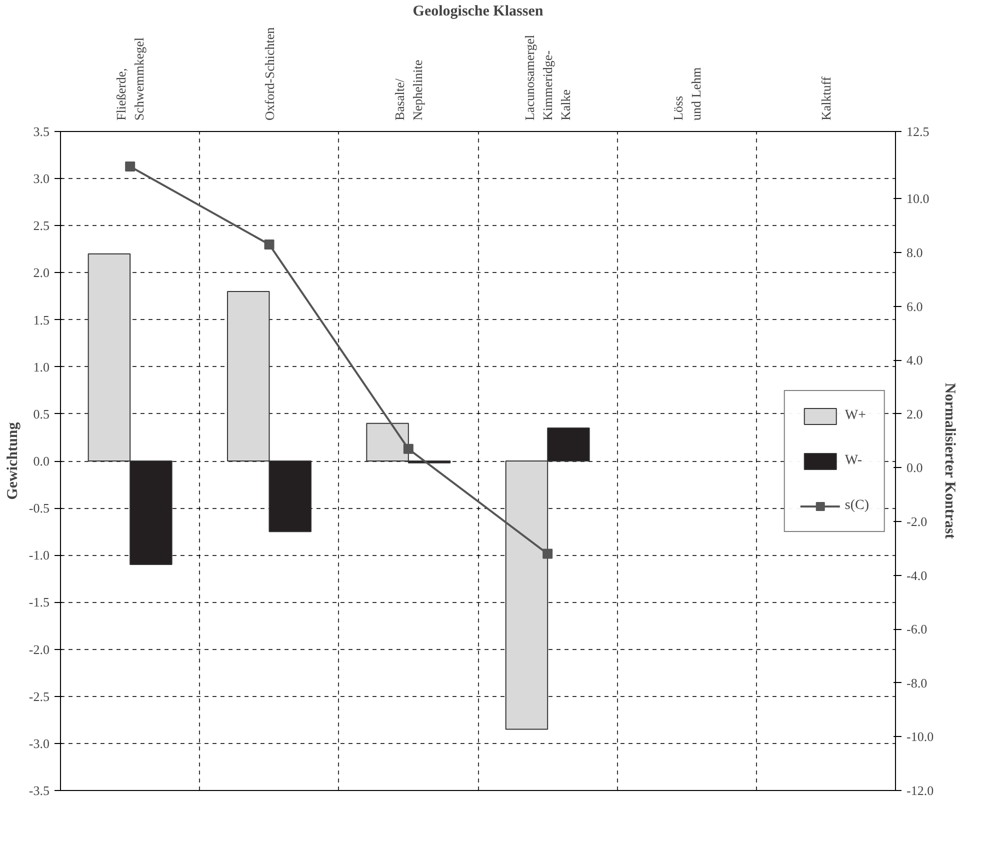  What do you see at coordinates (855, 416) in the screenshot?
I see `legend-label: W+` at bounding box center [855, 416].